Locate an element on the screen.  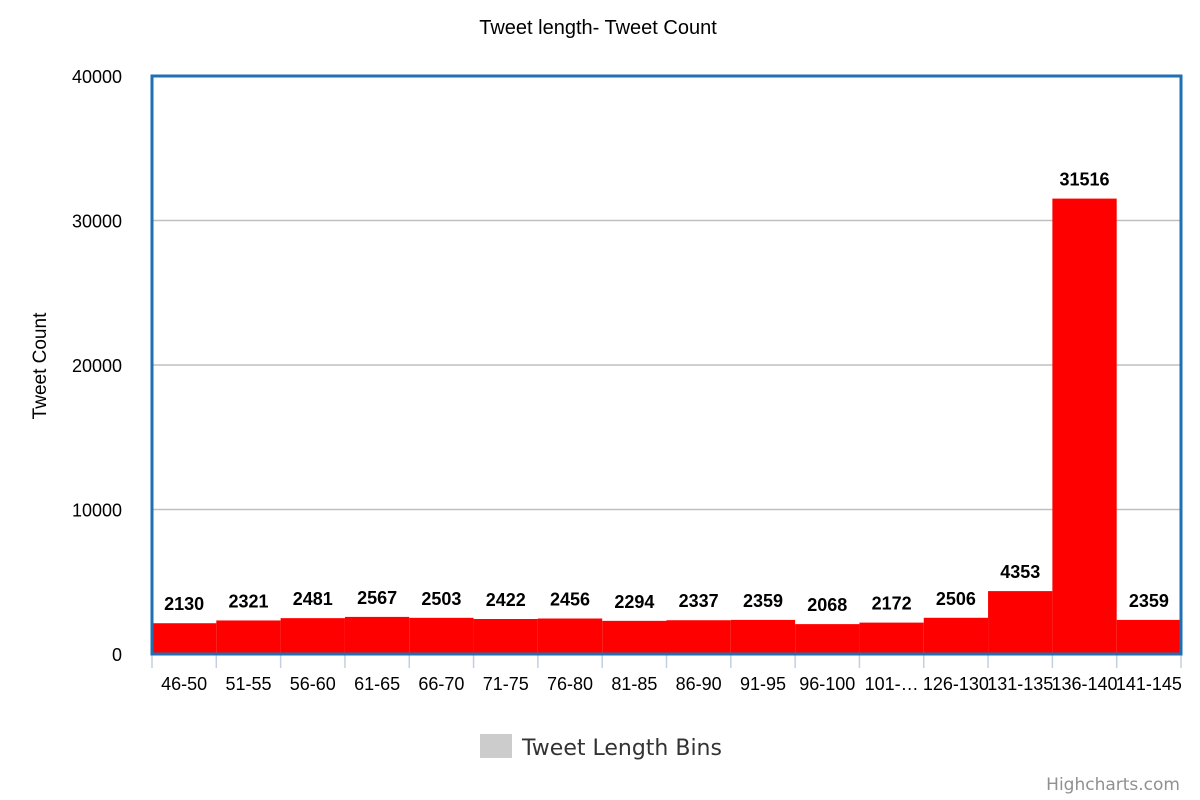
legend-swatch is located at coordinates (496, 746).